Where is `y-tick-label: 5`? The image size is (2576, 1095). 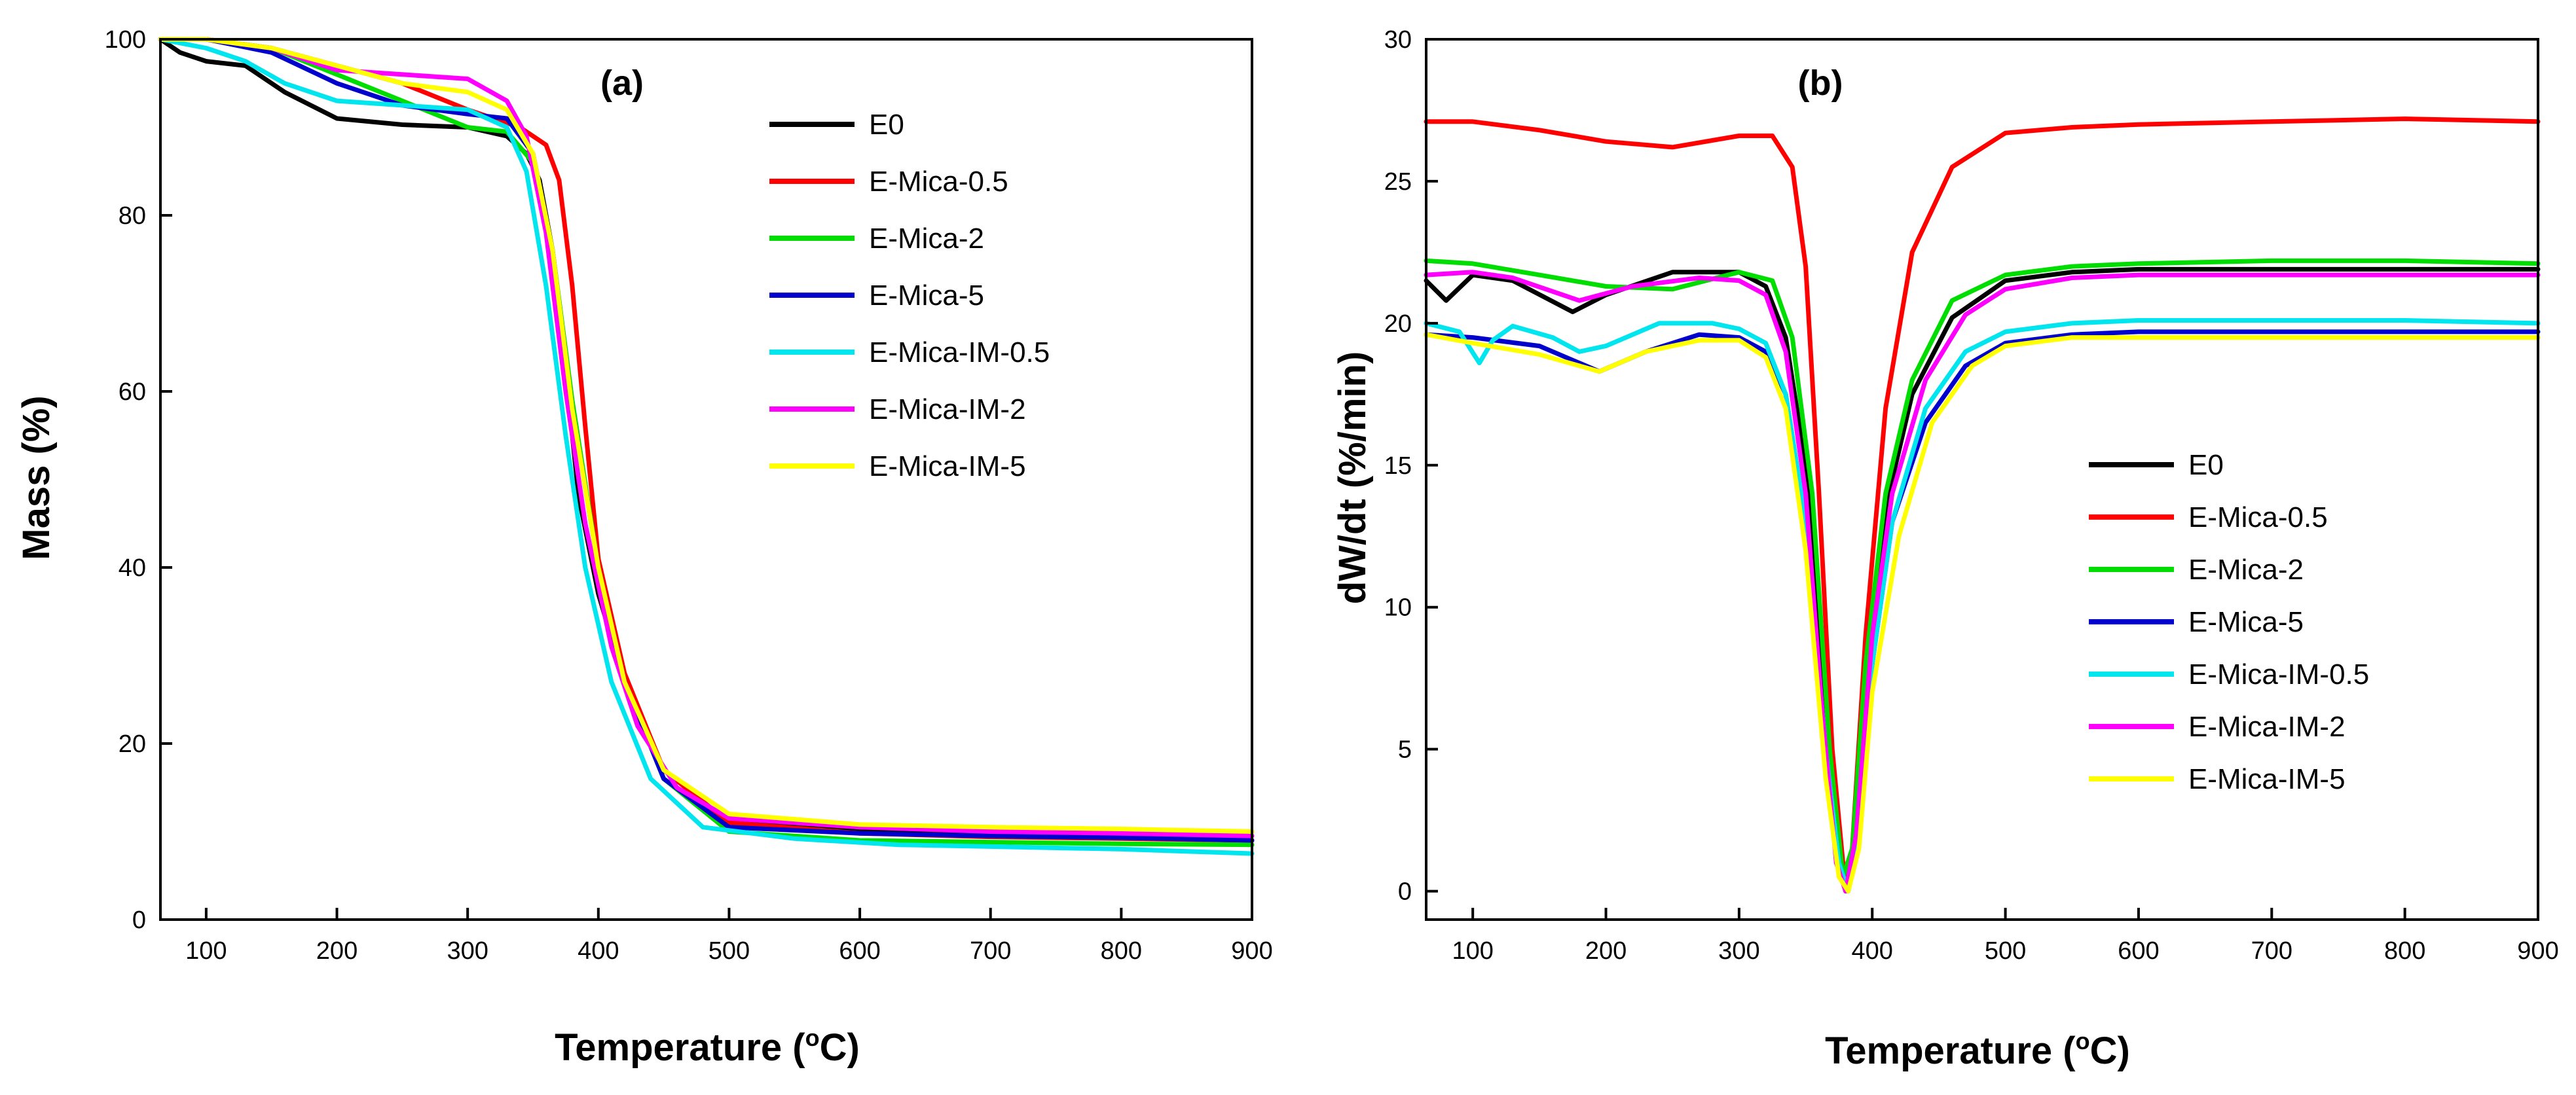
y-tick-label: 5 is located at coordinates (1405, 750).